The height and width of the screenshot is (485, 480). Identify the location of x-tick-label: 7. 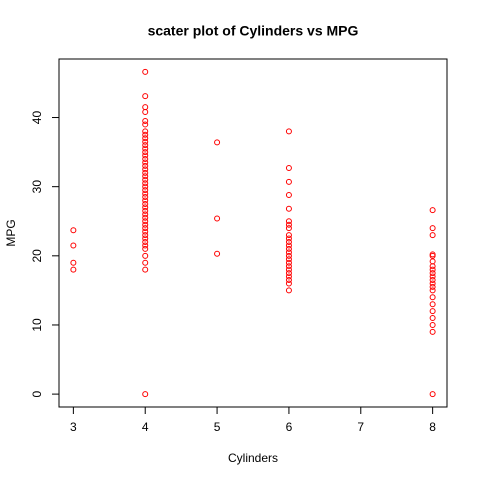
(360, 427).